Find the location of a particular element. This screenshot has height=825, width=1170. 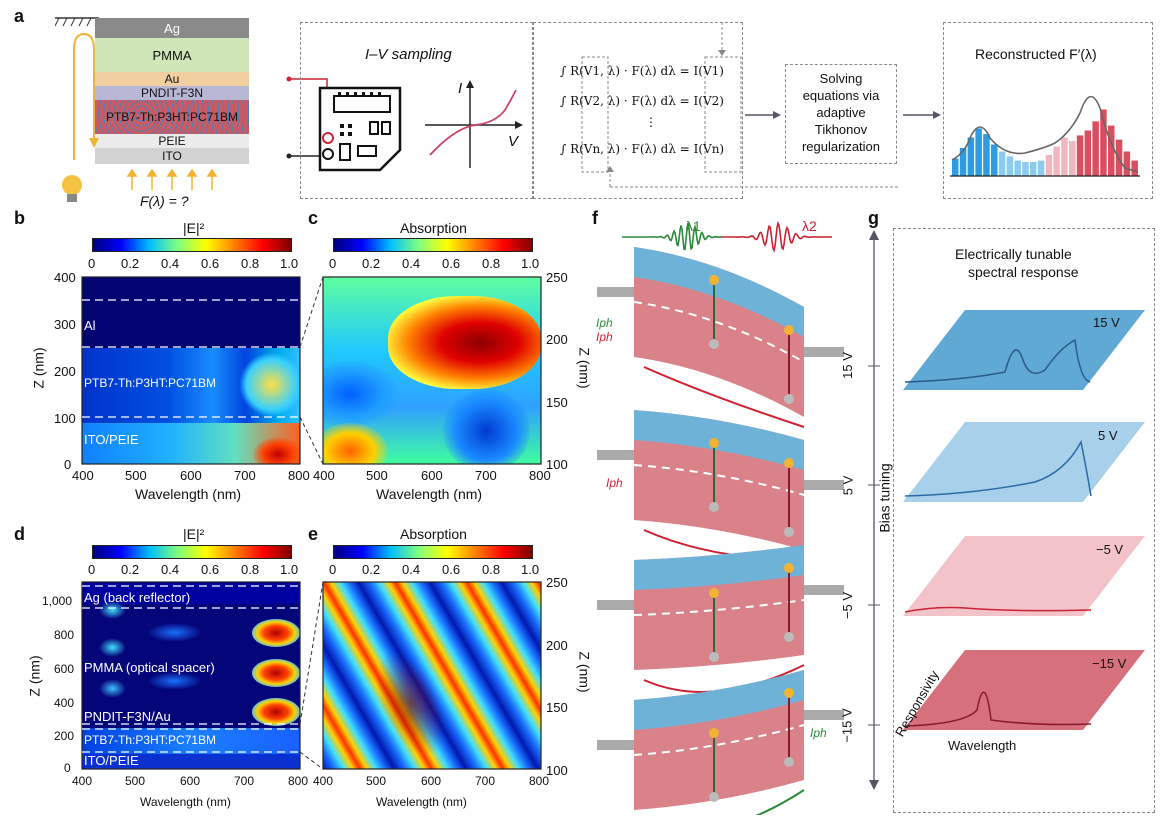

panel-d-xtick-2: 600 is located at coordinates (190, 781).